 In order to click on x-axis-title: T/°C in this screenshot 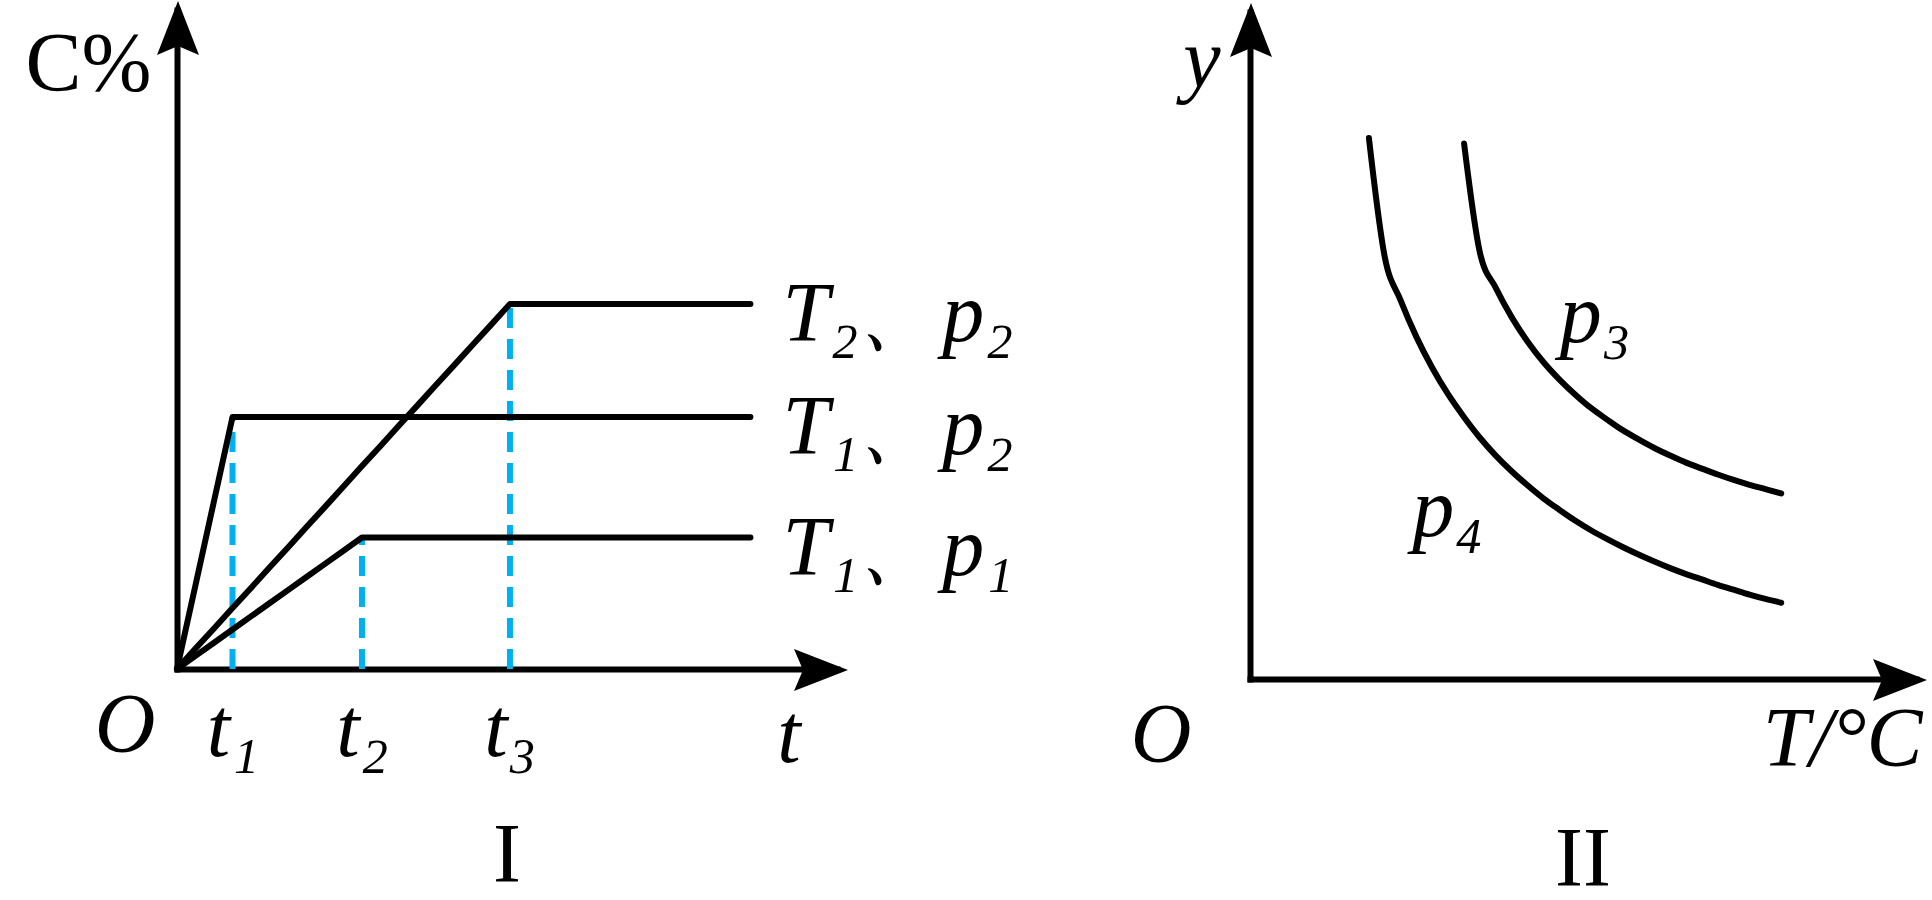, I will do `click(1843, 737)`.